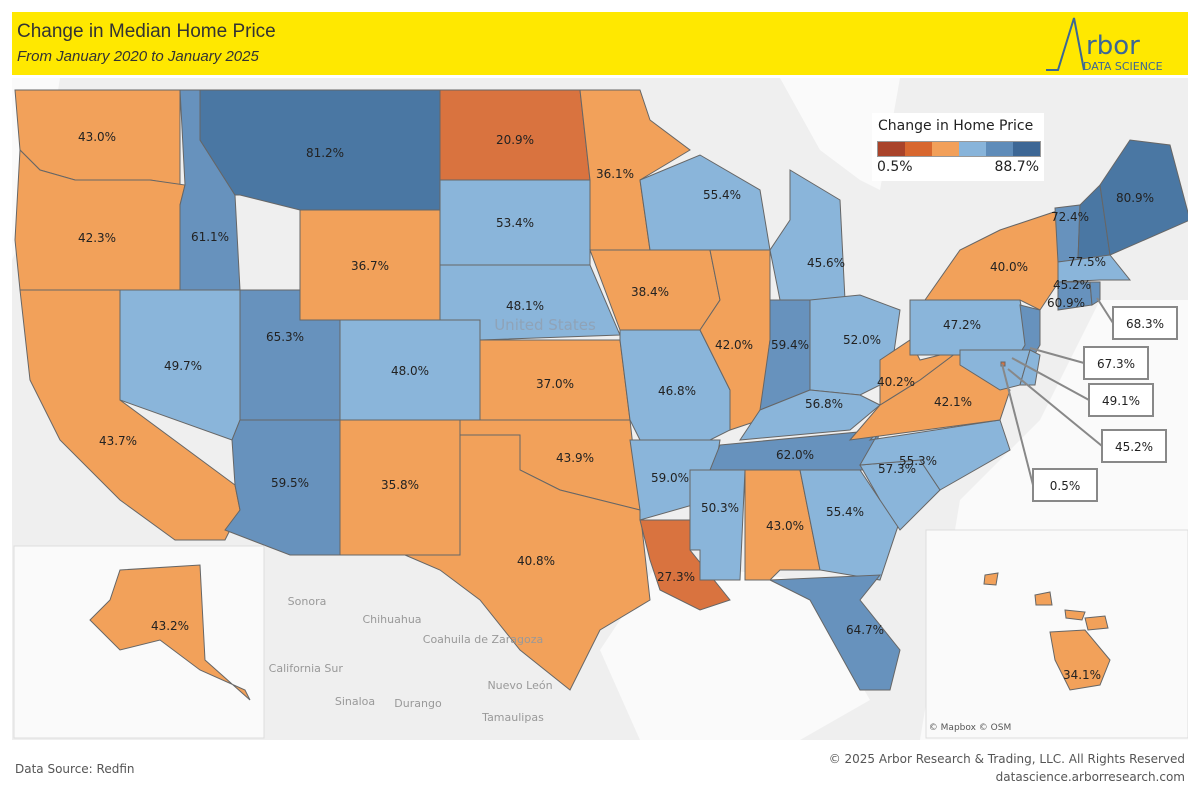  I want to click on state-value-va: 42.1%, so click(953, 402).